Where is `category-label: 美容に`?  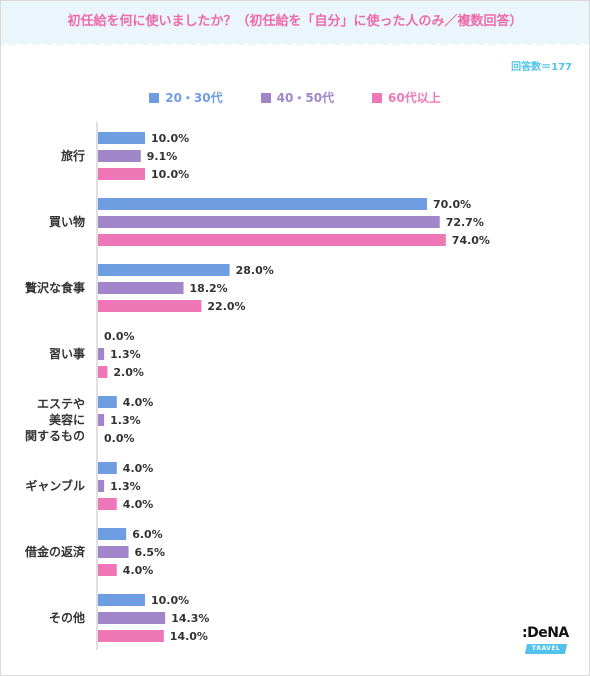 category-label: 美容に is located at coordinates (67, 419).